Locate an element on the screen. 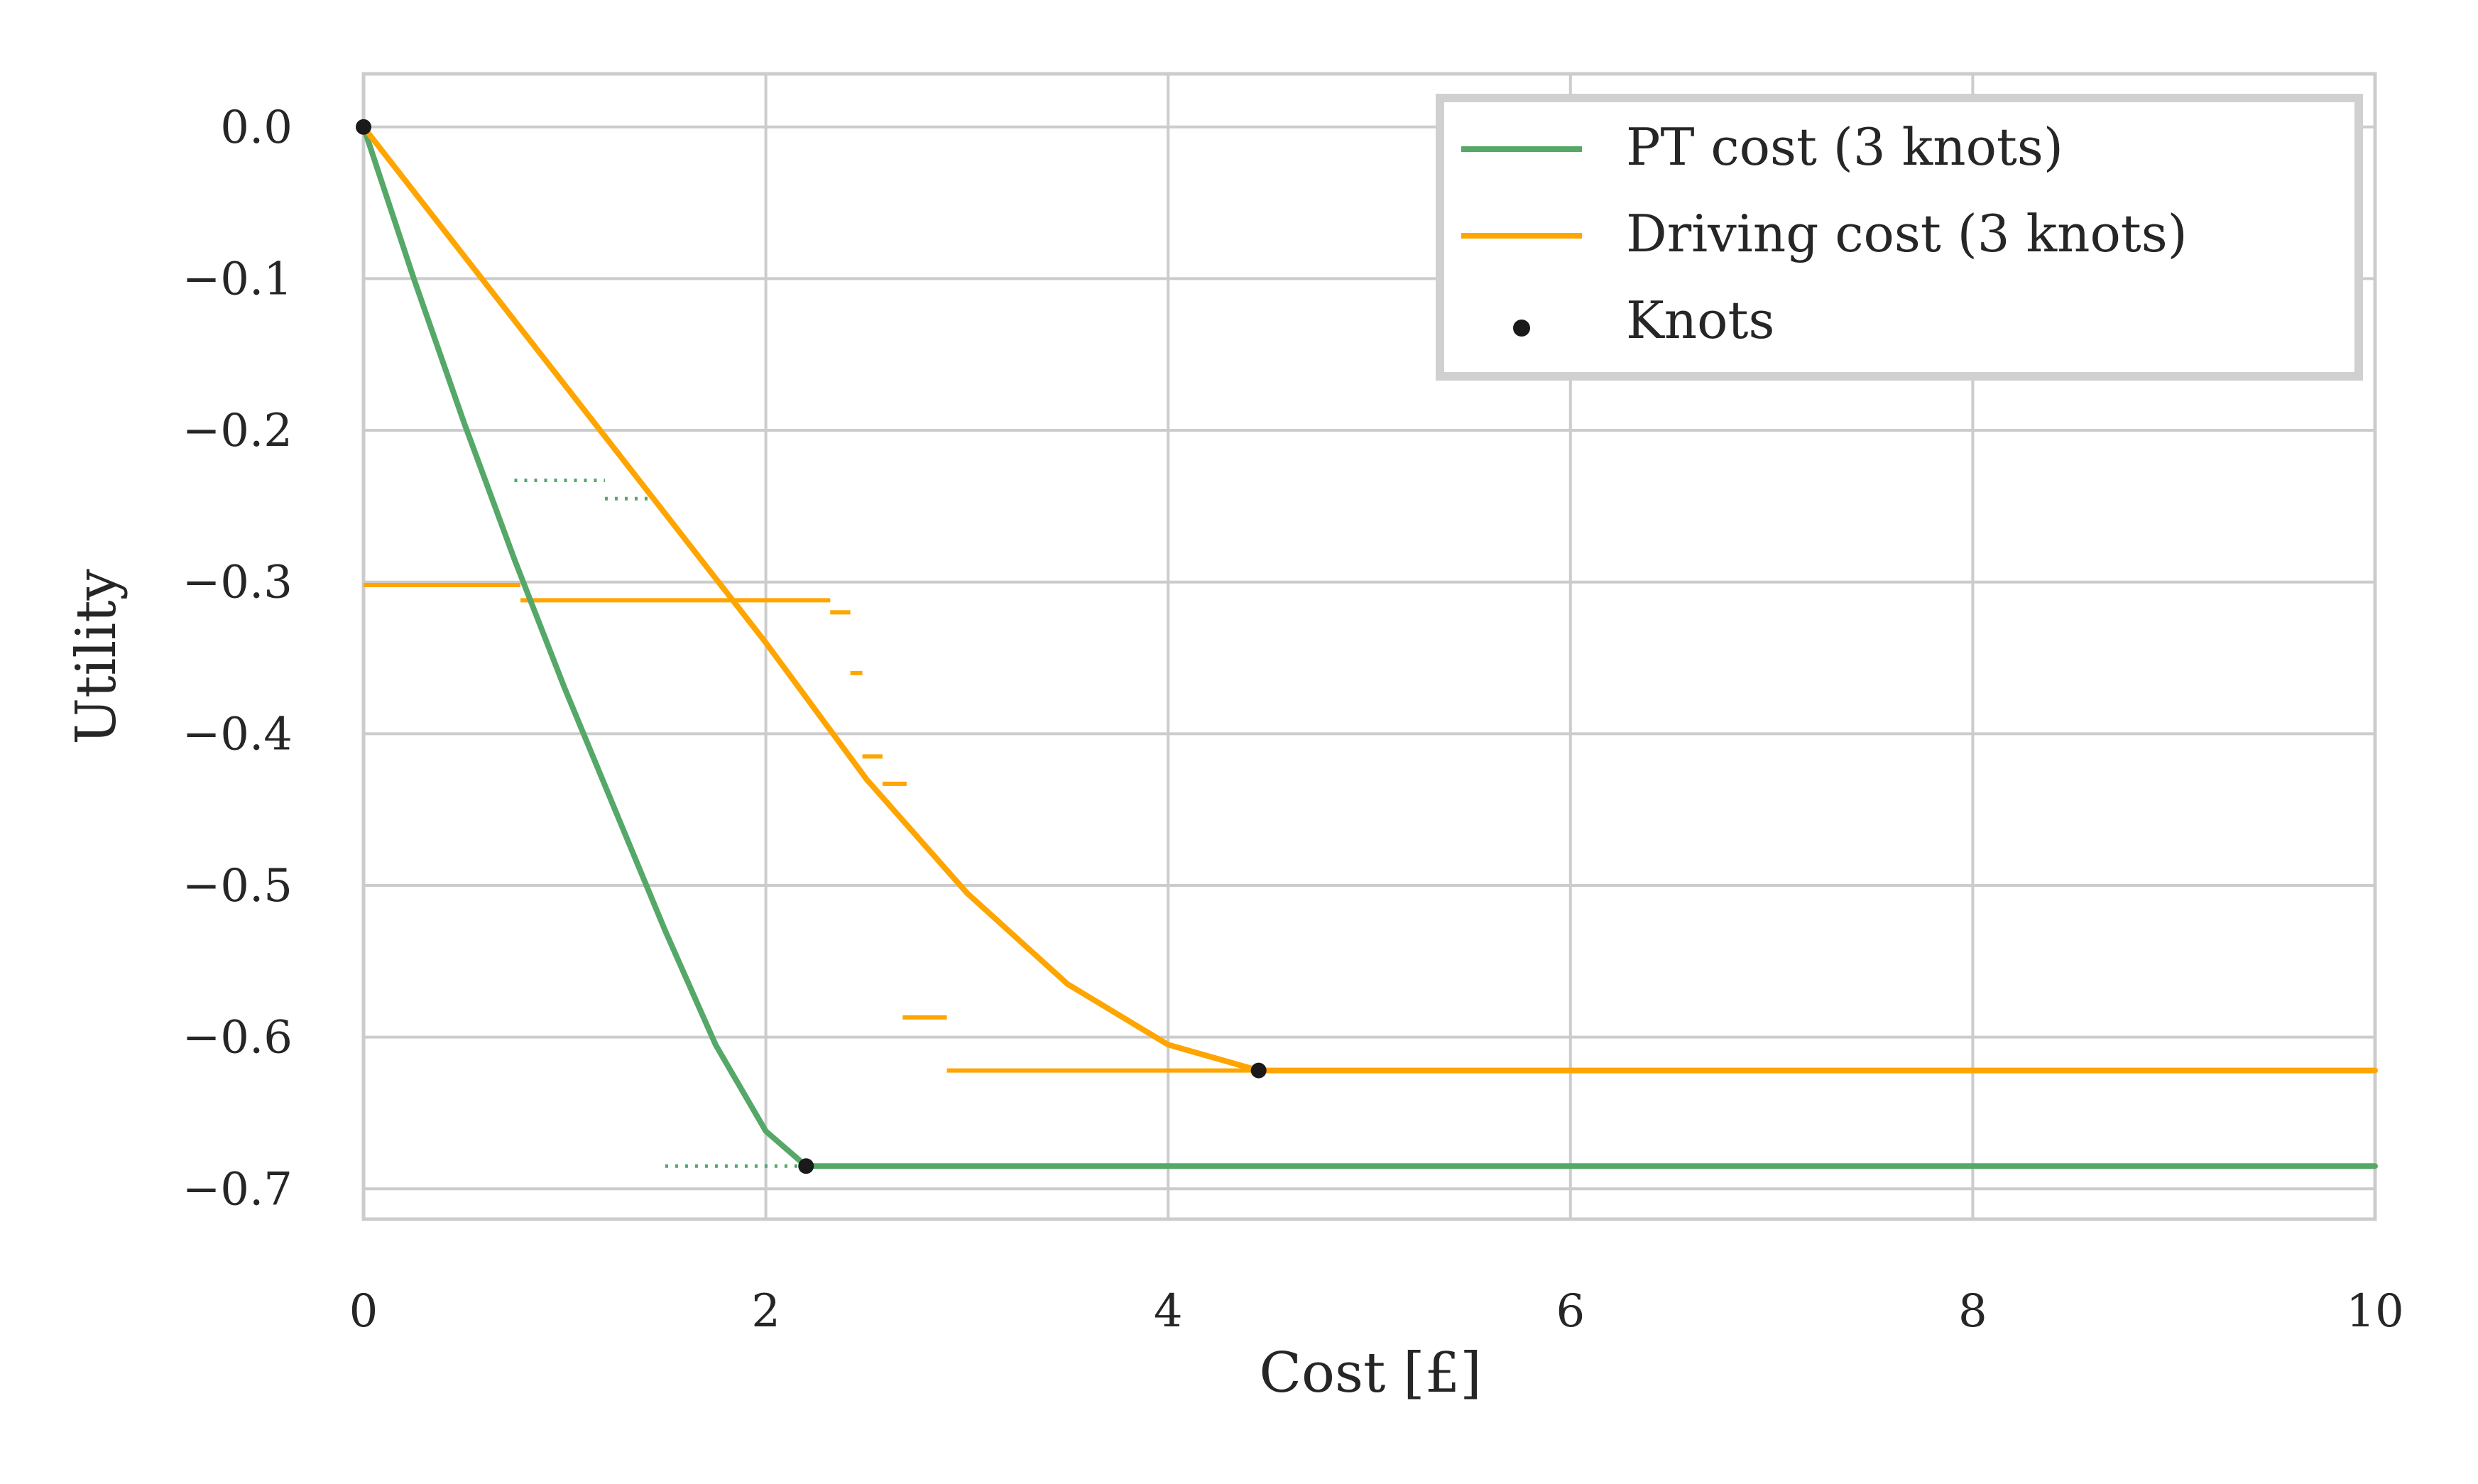 The image size is (2478, 1484). y-tick-label: −0.5 is located at coordinates (238, 886).